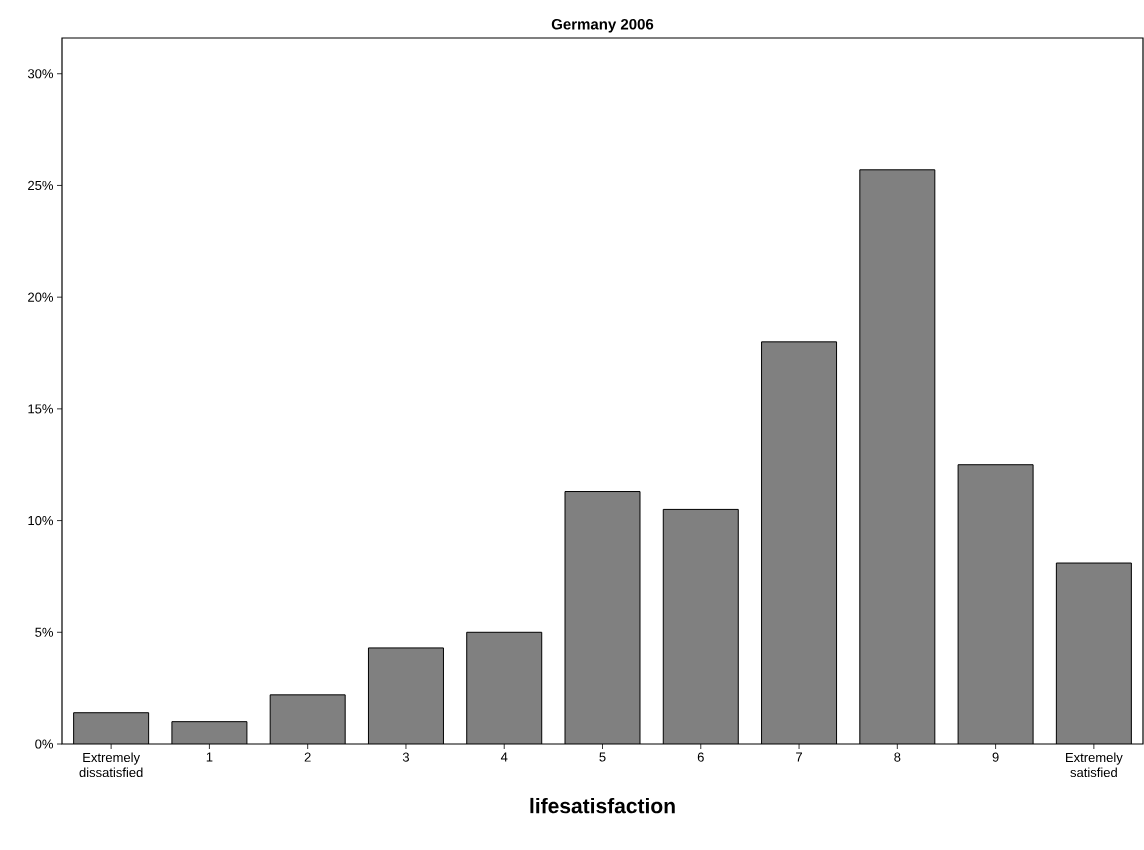 Image resolution: width=1144 pixels, height=850 pixels. What do you see at coordinates (41, 297) in the screenshot?
I see `y-tick-label: 20%` at bounding box center [41, 297].